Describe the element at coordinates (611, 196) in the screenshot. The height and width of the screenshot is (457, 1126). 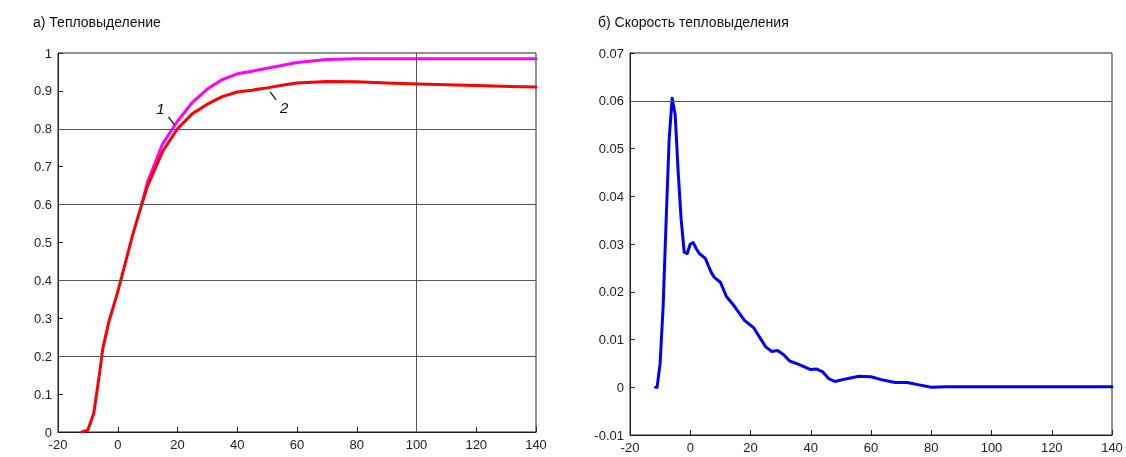
I see `y-tick-label: 0.04` at that location.